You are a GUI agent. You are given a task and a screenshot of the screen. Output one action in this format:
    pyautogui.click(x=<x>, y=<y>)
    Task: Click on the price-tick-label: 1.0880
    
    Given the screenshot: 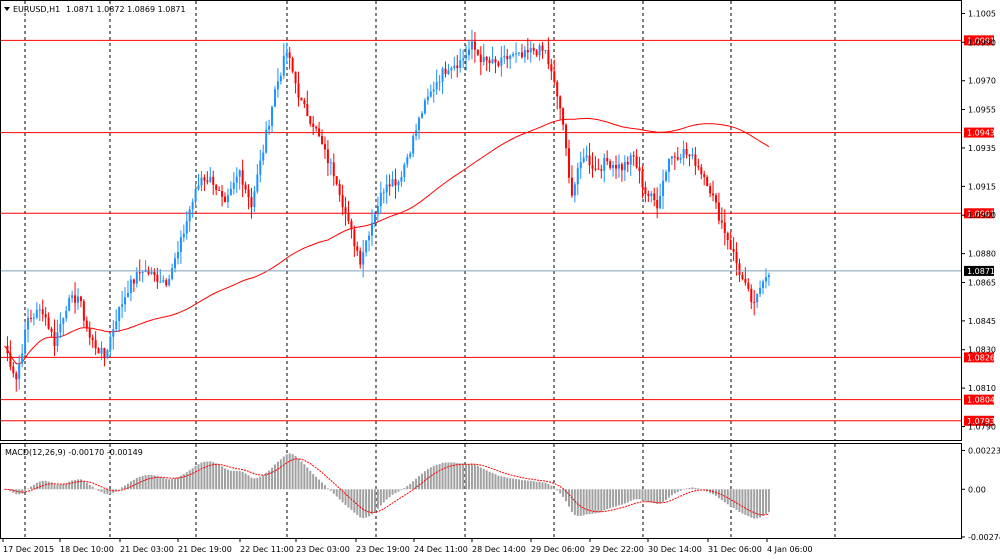 What is the action you would take?
    pyautogui.click(x=982, y=254)
    